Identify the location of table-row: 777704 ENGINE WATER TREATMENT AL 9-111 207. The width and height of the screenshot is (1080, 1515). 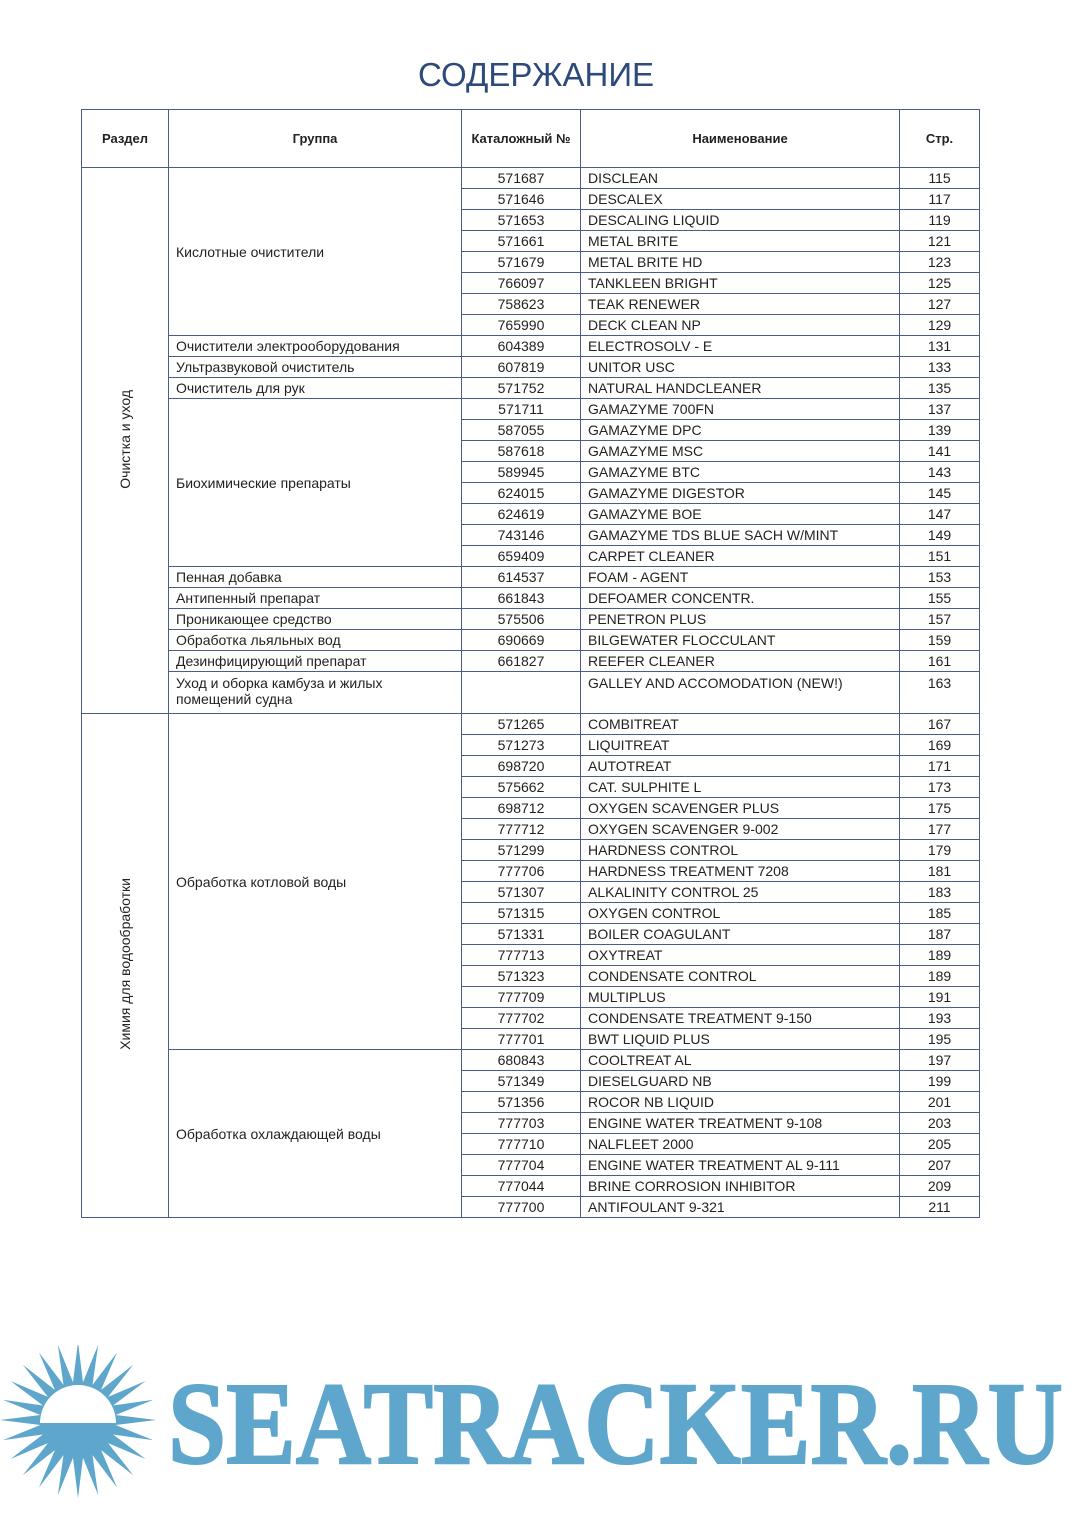
(531, 1165).